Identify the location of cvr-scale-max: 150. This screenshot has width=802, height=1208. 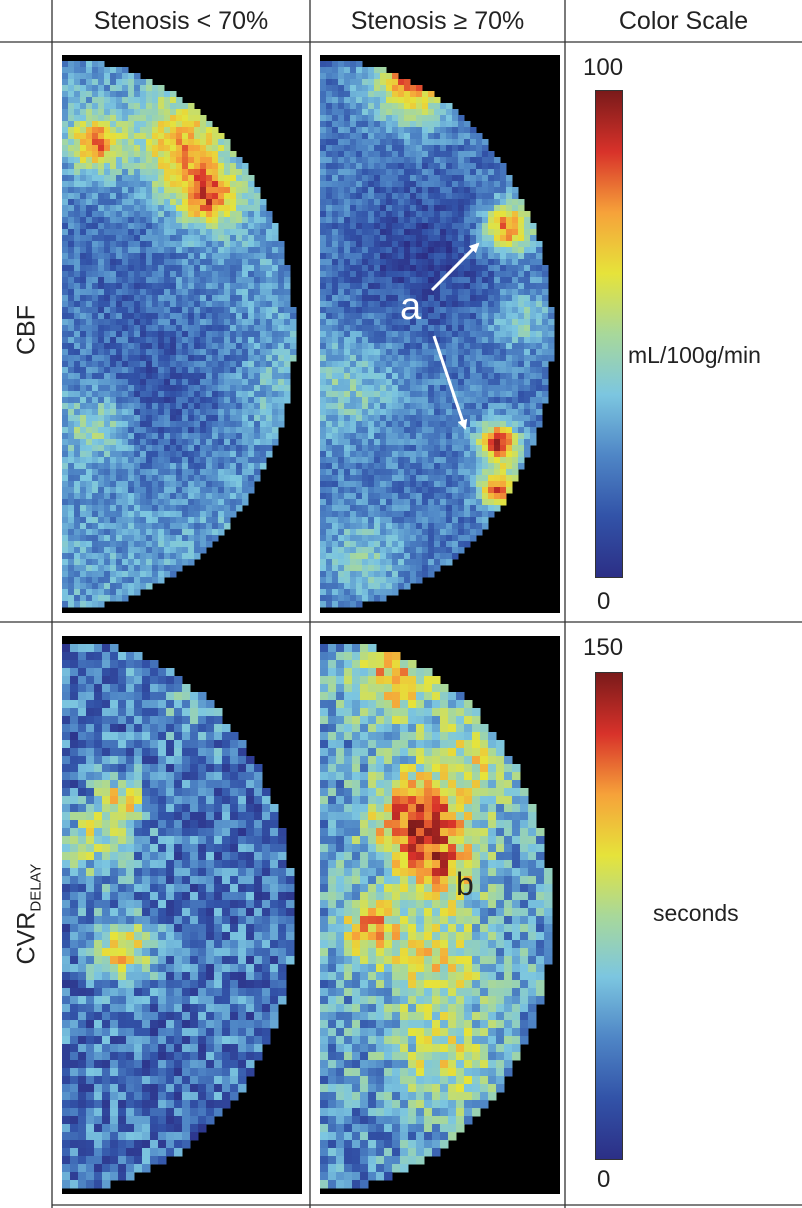
(603, 647).